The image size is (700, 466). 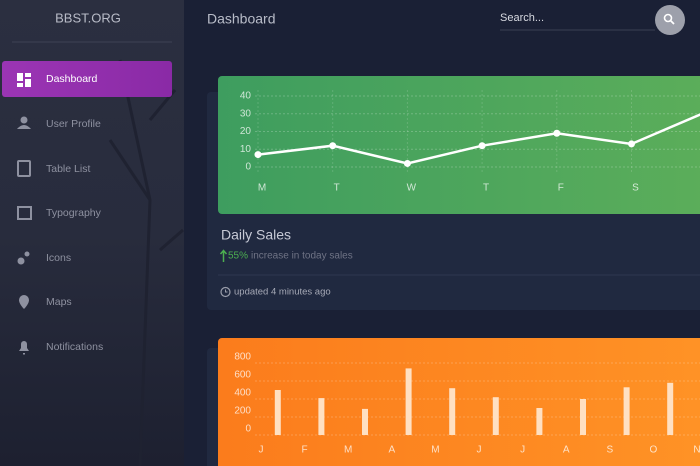 What do you see at coordinates (68, 169) in the screenshot?
I see `menu-item: Table List` at bounding box center [68, 169].